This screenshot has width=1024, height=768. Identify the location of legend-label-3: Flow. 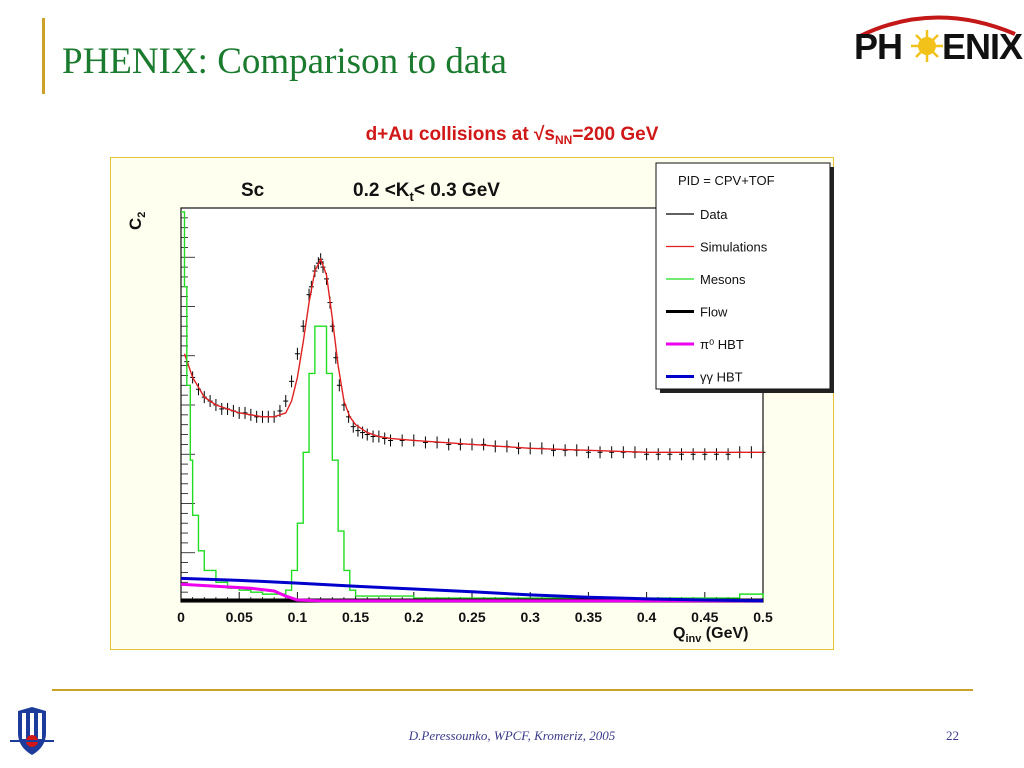
(714, 312).